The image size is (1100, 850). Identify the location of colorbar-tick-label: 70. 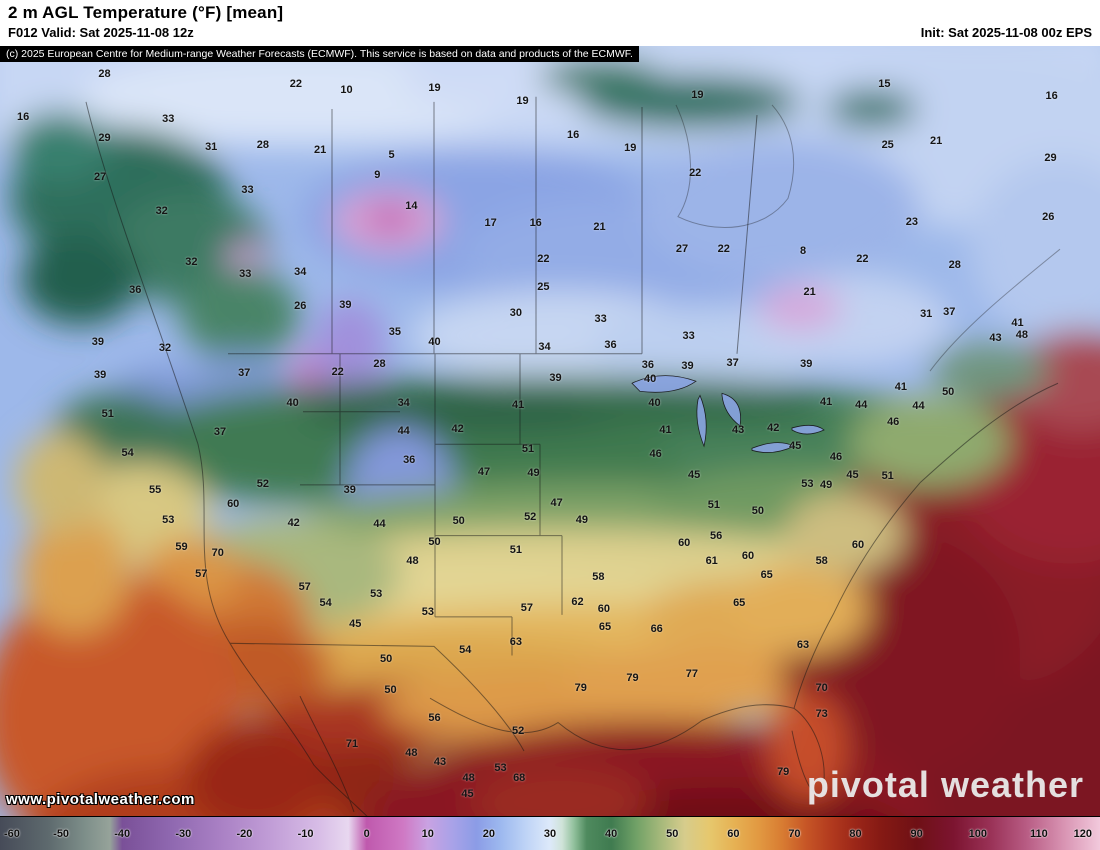
(794, 833).